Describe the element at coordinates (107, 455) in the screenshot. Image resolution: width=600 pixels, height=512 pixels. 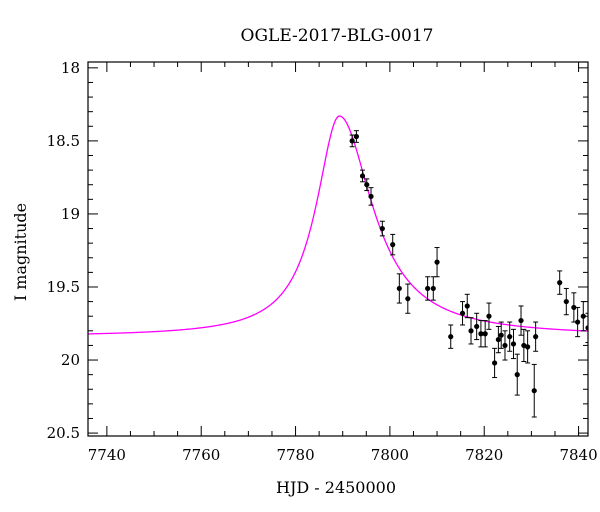
I see `x-tick-label: 7740` at that location.